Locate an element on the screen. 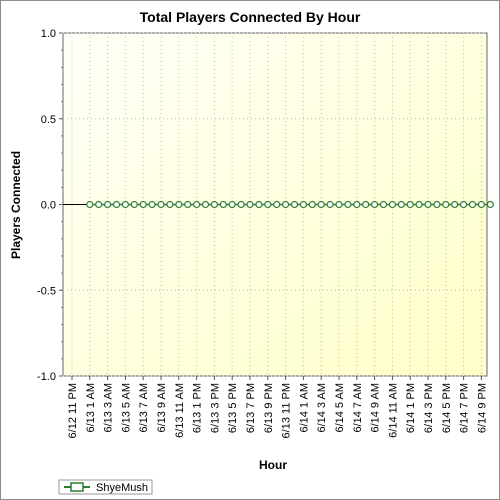 This screenshot has height=500, width=500. x-tick-label: 6/14 3 AM is located at coordinates (322, 408).